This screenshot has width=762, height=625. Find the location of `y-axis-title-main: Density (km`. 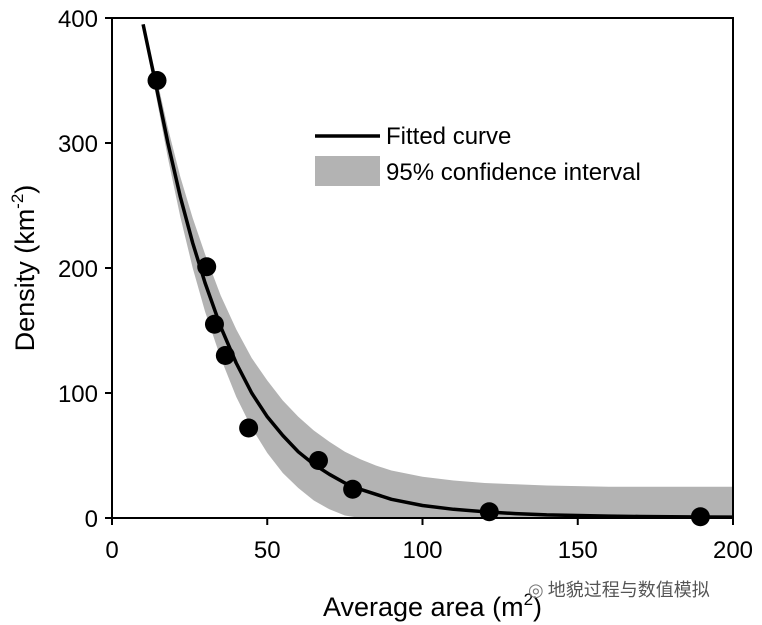

y-axis-title-main: Density (km is located at coordinates (25, 280).